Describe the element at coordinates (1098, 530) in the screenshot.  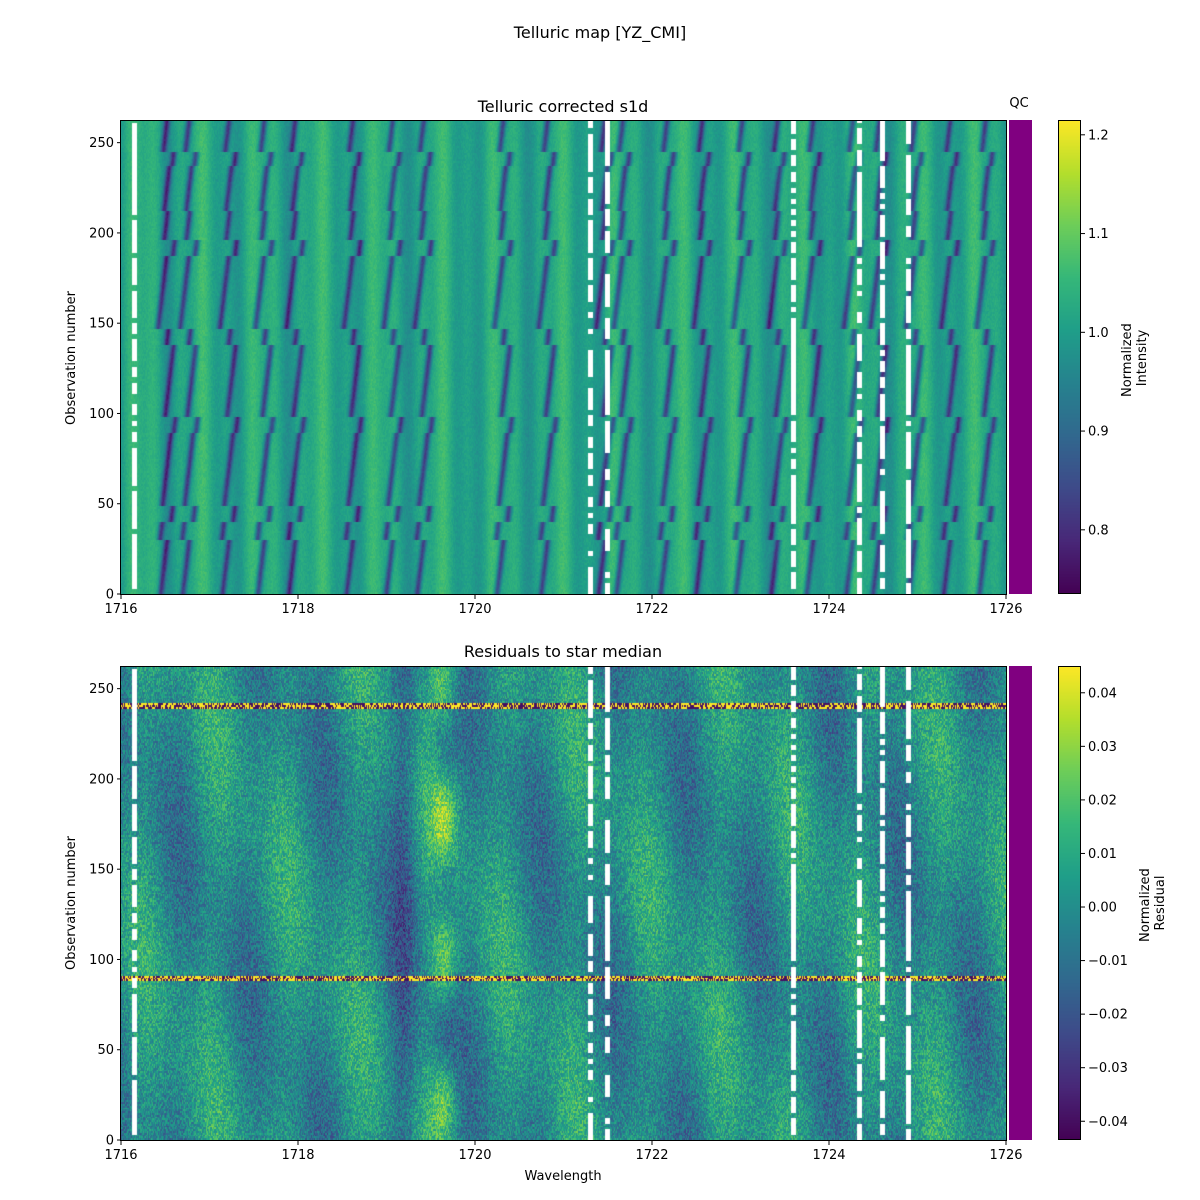
I see `top-colorbar-tick-label: 0.8` at that location.